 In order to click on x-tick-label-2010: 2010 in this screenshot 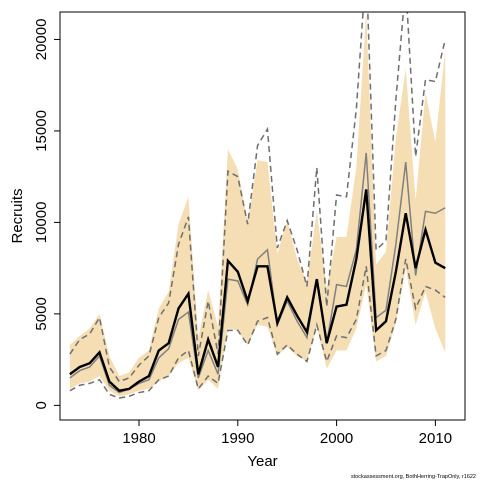, I will do `click(435, 438)`.